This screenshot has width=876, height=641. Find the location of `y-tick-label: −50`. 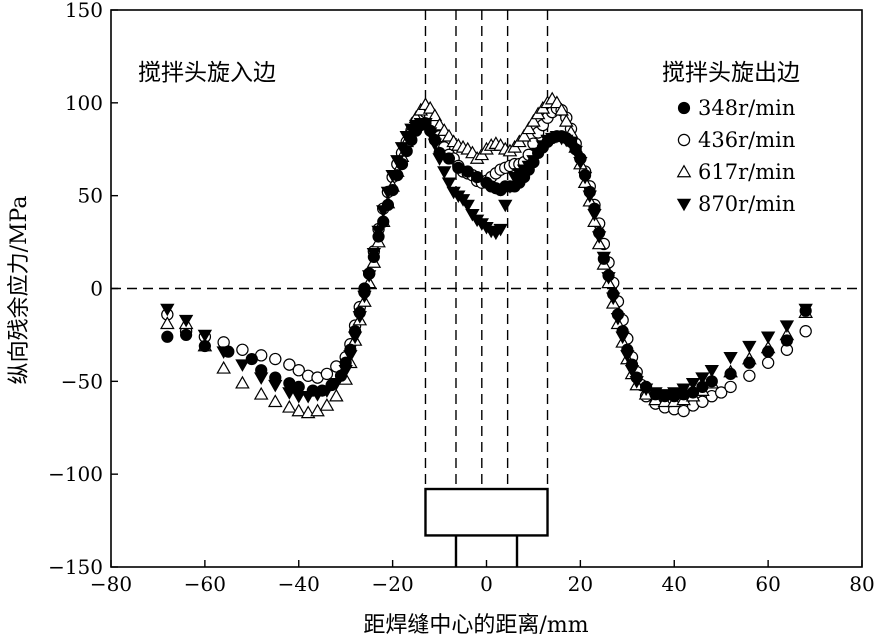

y-tick-label: −50 is located at coordinates (82, 381).